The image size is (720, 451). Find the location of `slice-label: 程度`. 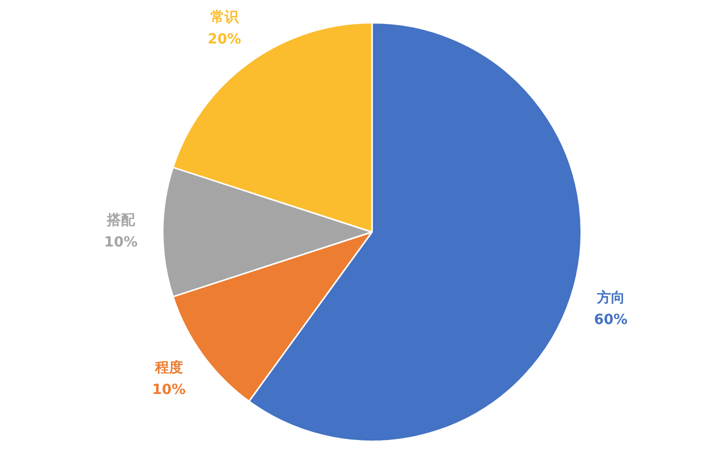

slice-label: 程度 is located at coordinates (168, 367).